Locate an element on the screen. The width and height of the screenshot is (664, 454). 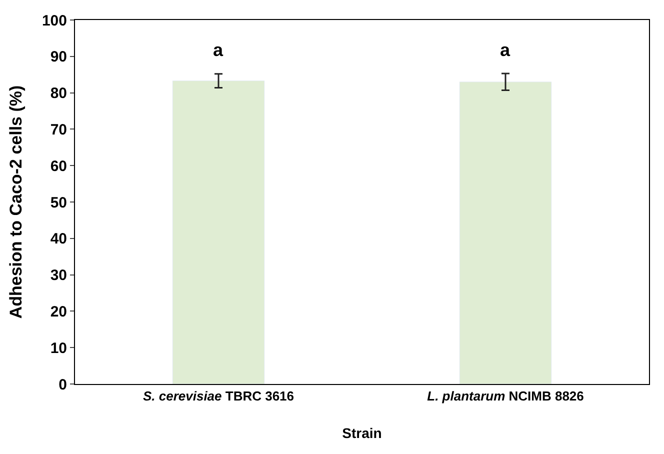
y-tick-label: 20 is located at coordinates (58, 311).